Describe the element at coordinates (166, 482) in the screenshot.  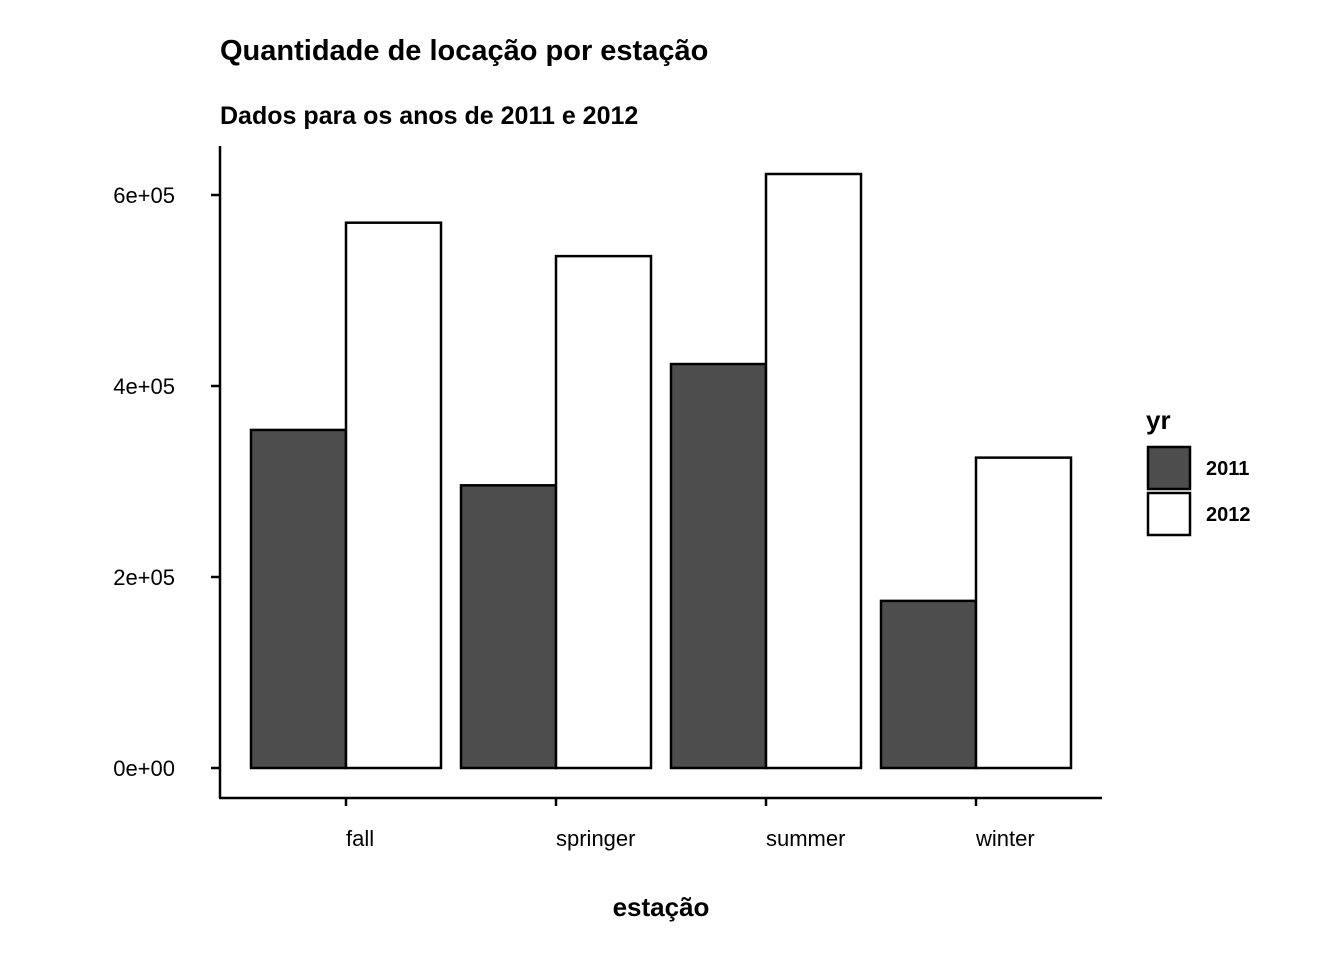
I see `y-axis-ticks: 0e+00 2e+05 4e+05 6e+05` at that location.